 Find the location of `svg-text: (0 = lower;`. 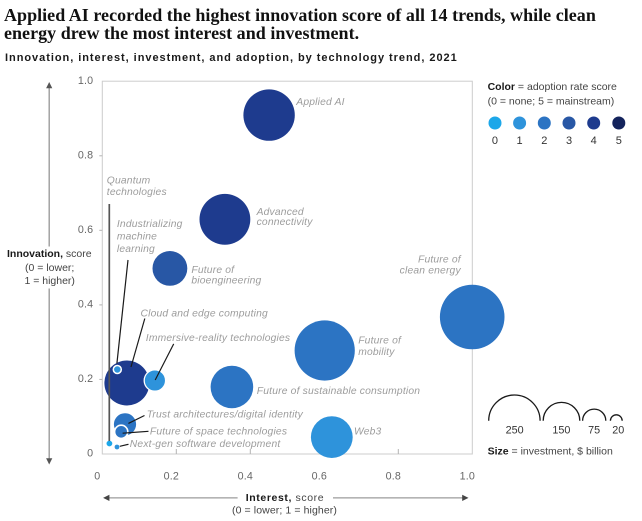

svg-text: (0 = lower; is located at coordinates (49, 268).